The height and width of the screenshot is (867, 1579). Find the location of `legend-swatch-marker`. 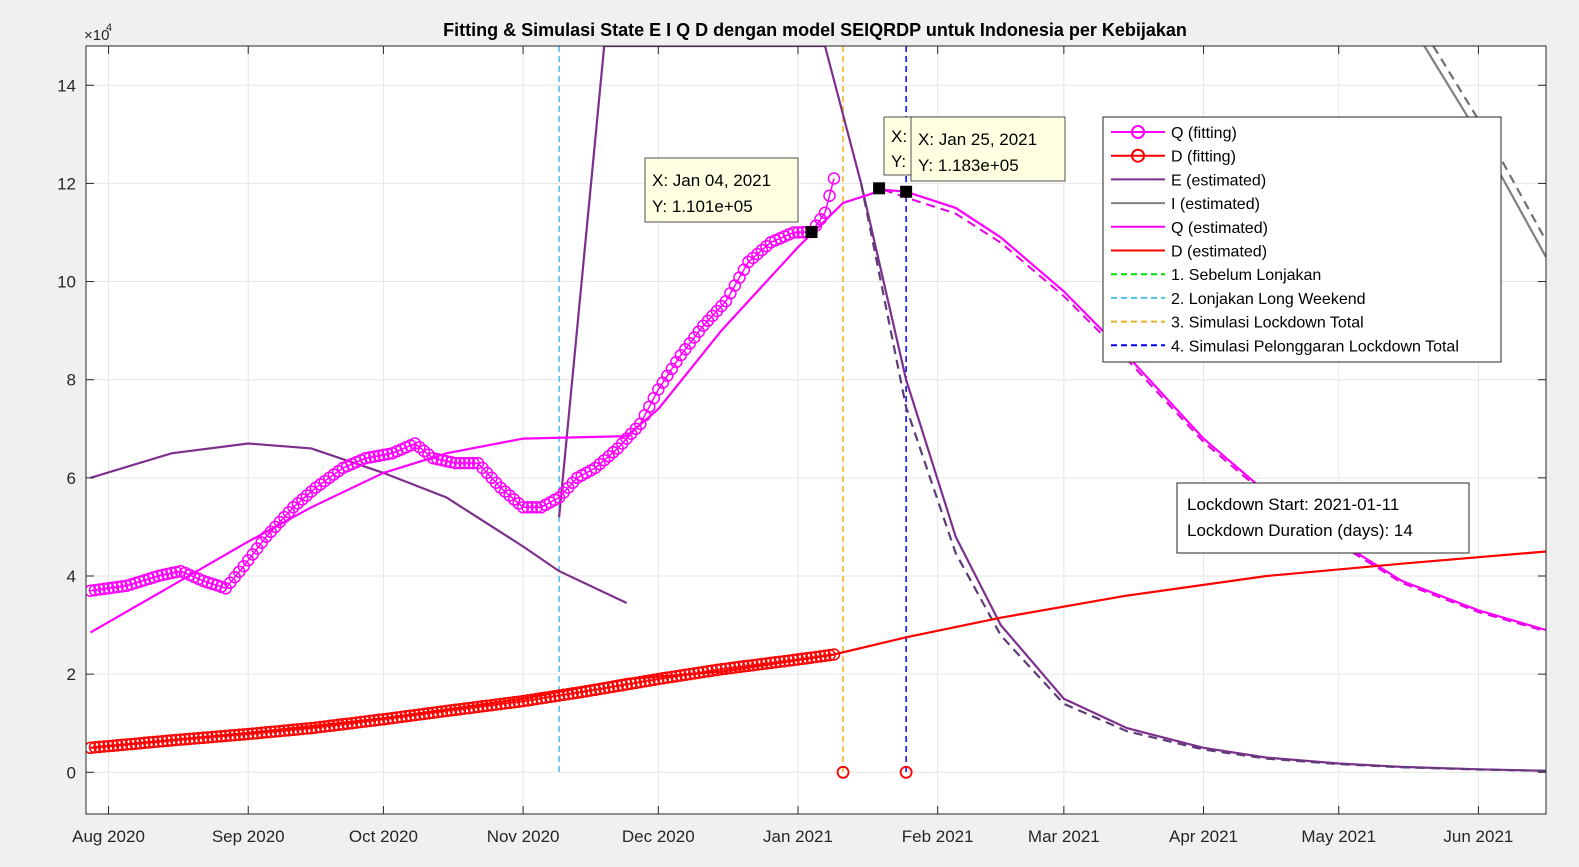

legend-swatch-marker is located at coordinates (1138, 155).